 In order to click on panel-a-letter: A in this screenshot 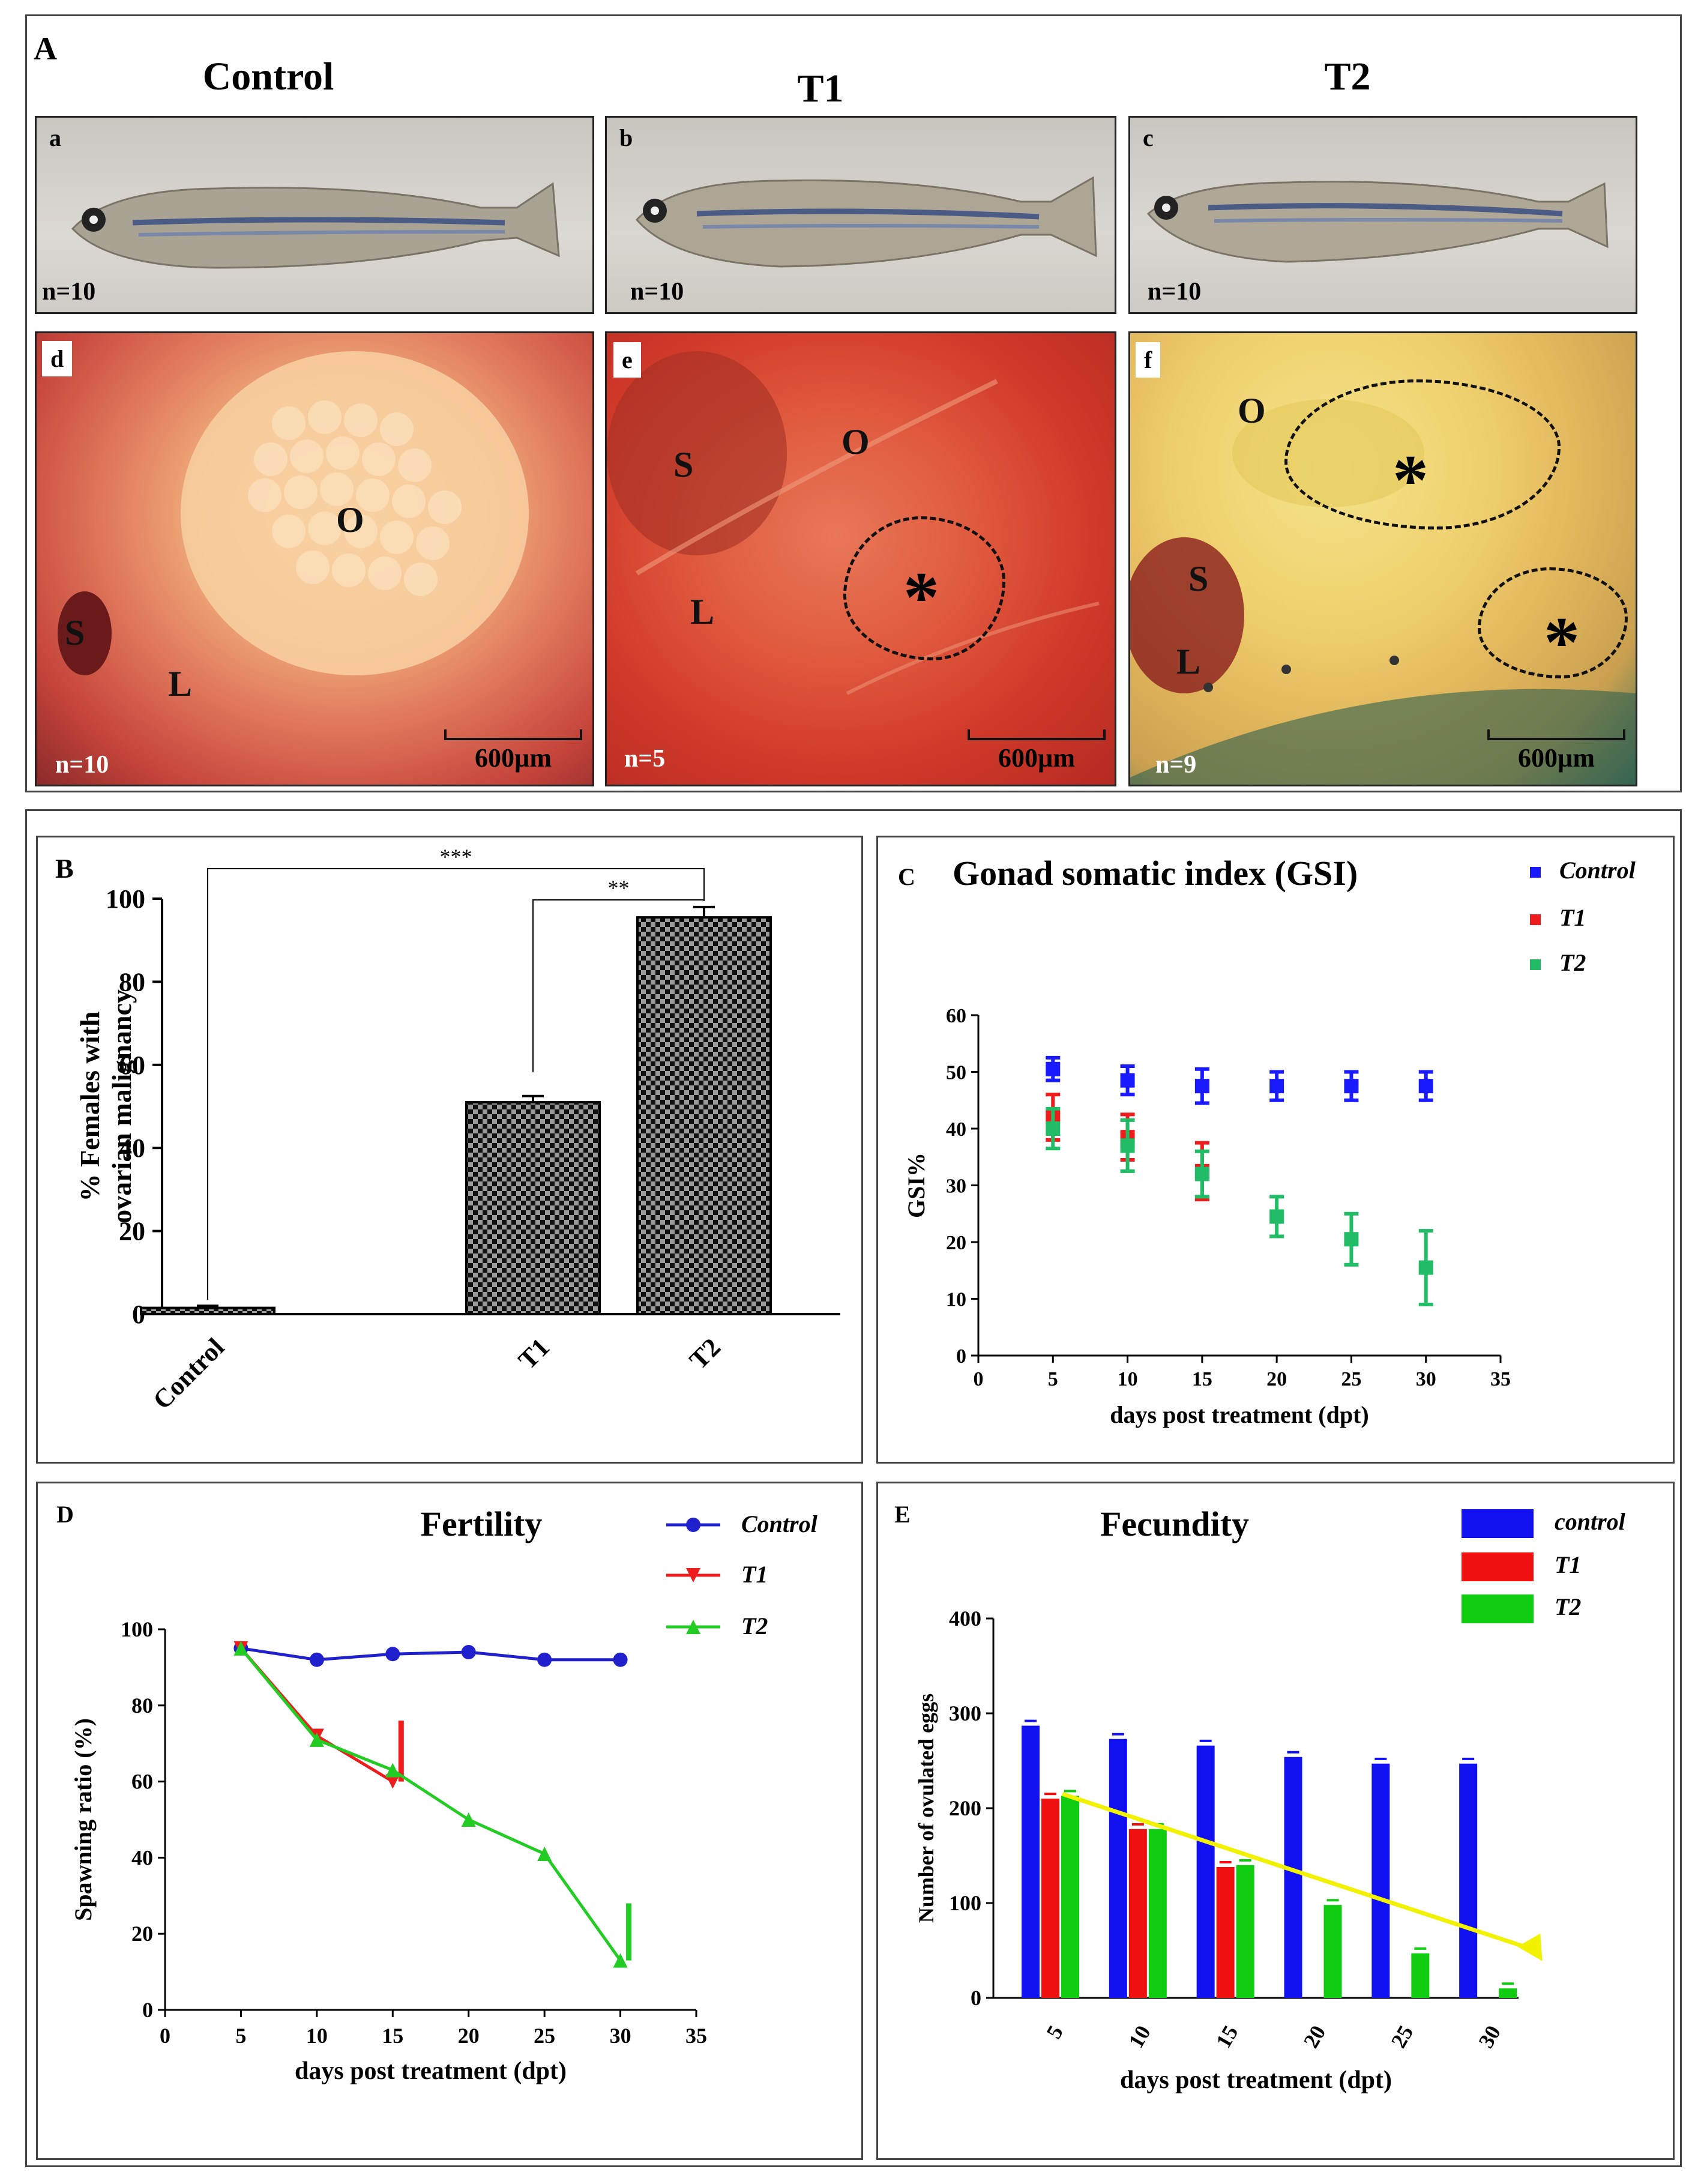, I will do `click(45, 49)`.